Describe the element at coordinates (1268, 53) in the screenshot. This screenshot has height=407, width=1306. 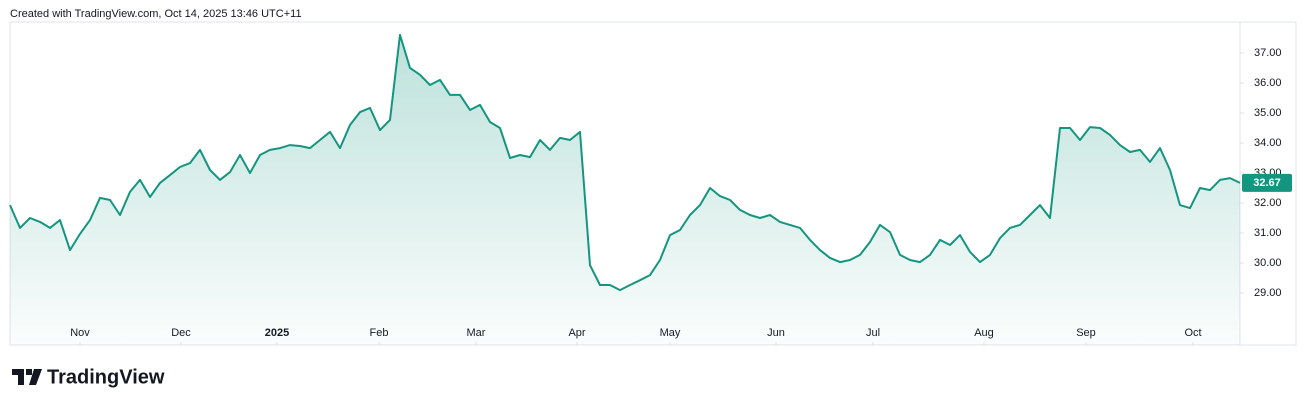
I see `y-tick-label: 37.00` at that location.